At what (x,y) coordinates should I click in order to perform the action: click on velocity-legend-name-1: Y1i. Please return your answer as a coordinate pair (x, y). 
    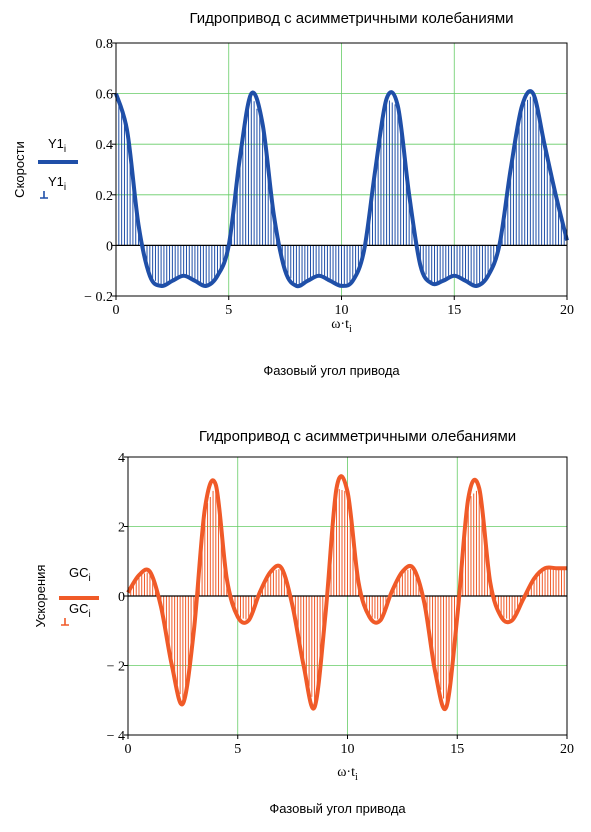
    Looking at the image, I should click on (57, 145).